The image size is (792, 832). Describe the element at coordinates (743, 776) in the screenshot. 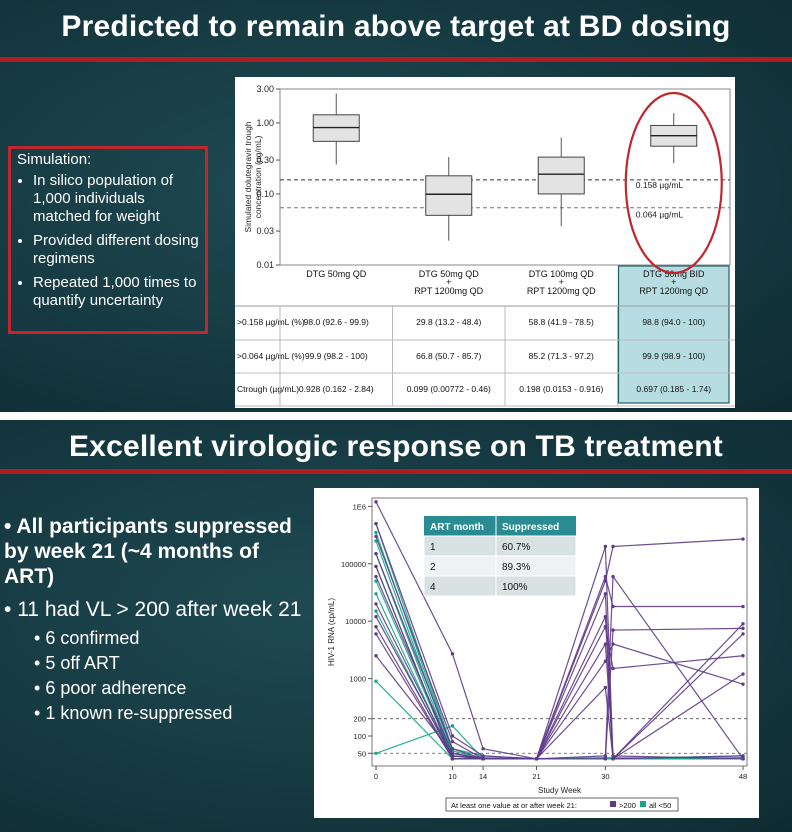

I see `x-tick-label: 48` at that location.